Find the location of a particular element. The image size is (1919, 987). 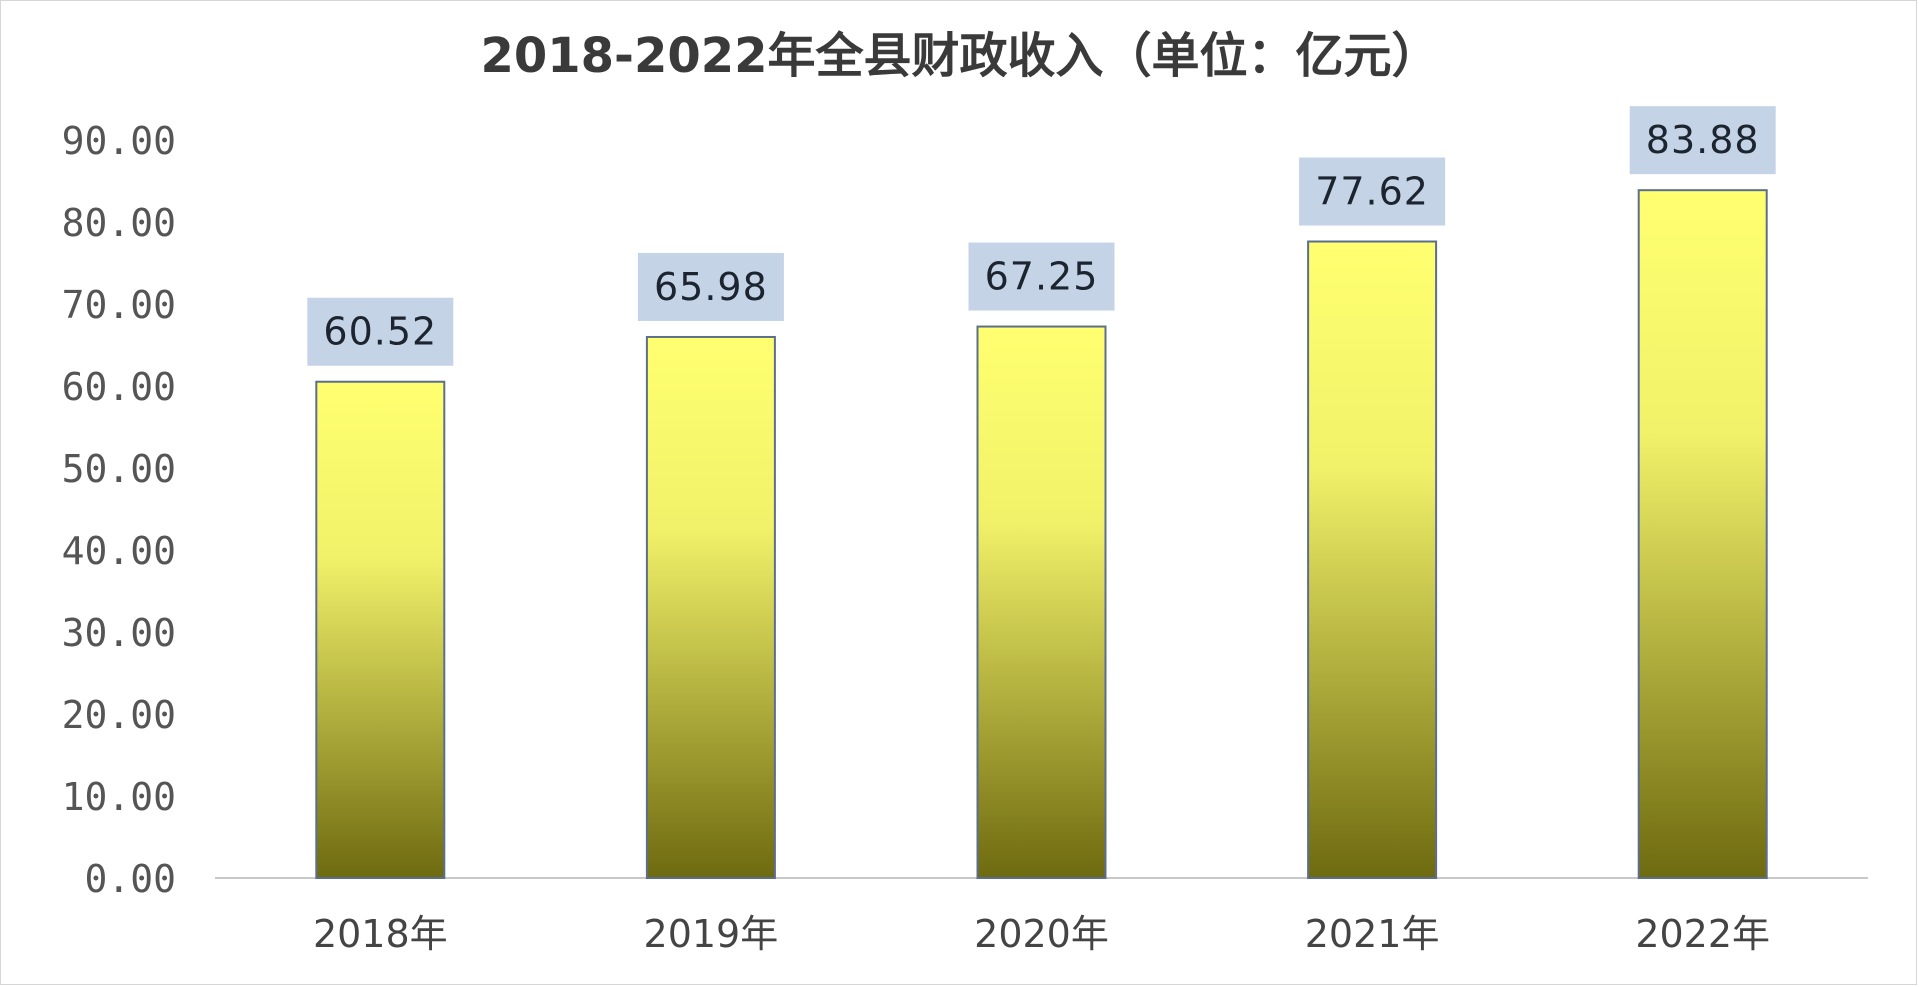

data-label: 77.62 is located at coordinates (1372, 192).